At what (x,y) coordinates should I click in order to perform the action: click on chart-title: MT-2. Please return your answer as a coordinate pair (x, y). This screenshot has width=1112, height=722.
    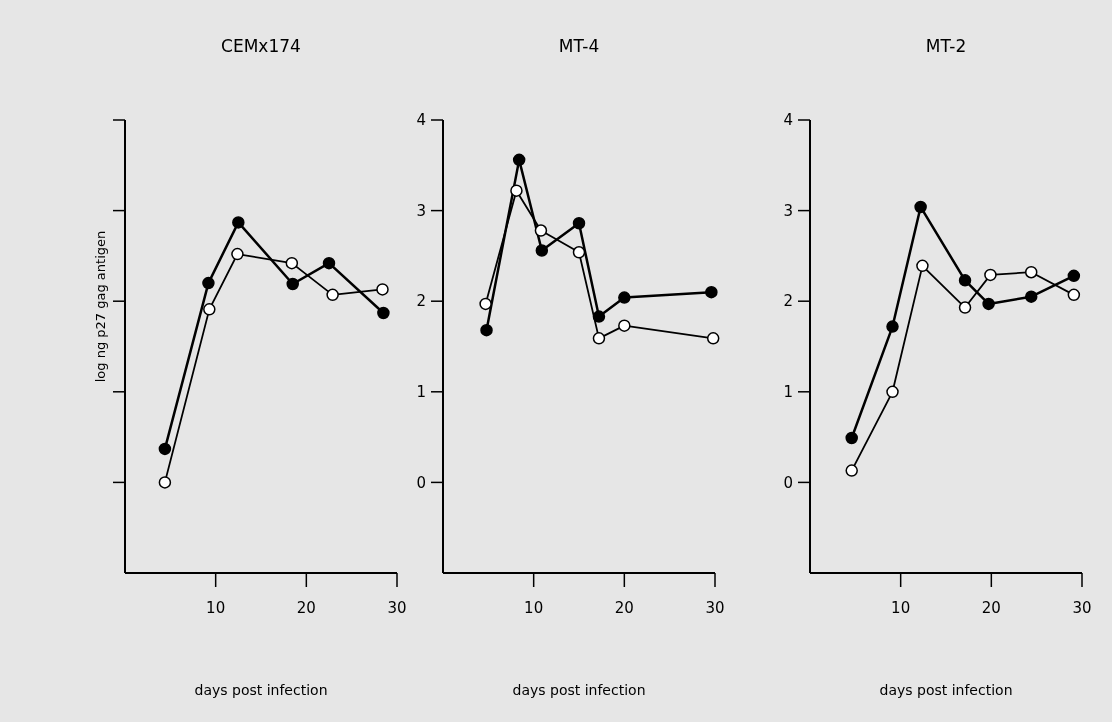
    Looking at the image, I should click on (946, 46).